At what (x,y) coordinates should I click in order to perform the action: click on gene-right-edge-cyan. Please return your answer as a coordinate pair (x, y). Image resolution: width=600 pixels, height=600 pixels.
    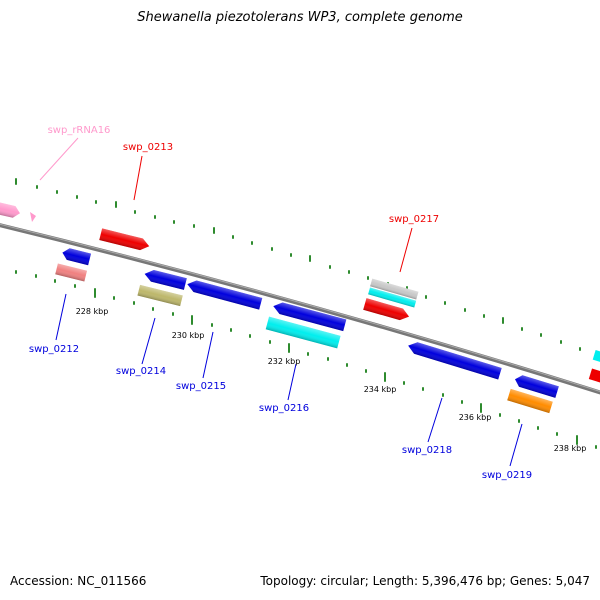
    Looking at the image, I should click on (596, 356).